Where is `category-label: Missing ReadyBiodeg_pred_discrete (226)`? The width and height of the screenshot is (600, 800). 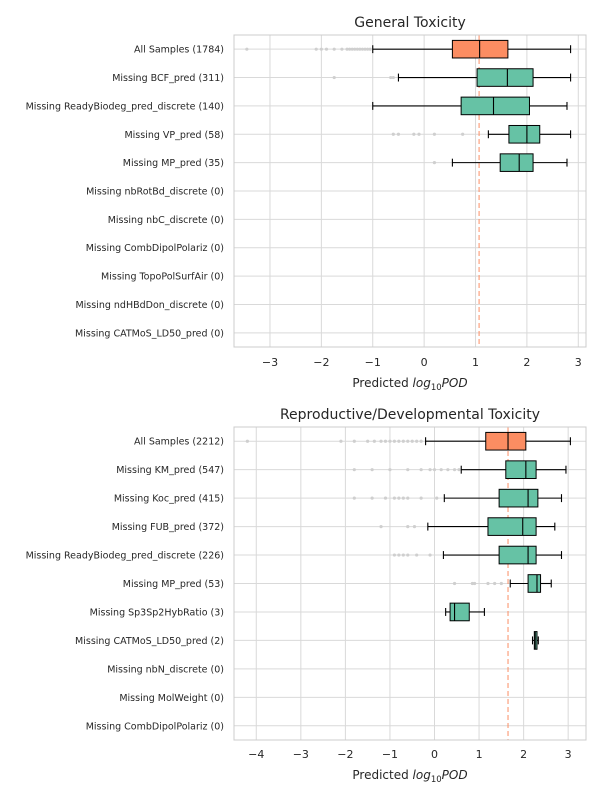 category-label: Missing ReadyBiodeg_pred_discrete (226) is located at coordinates (125, 556).